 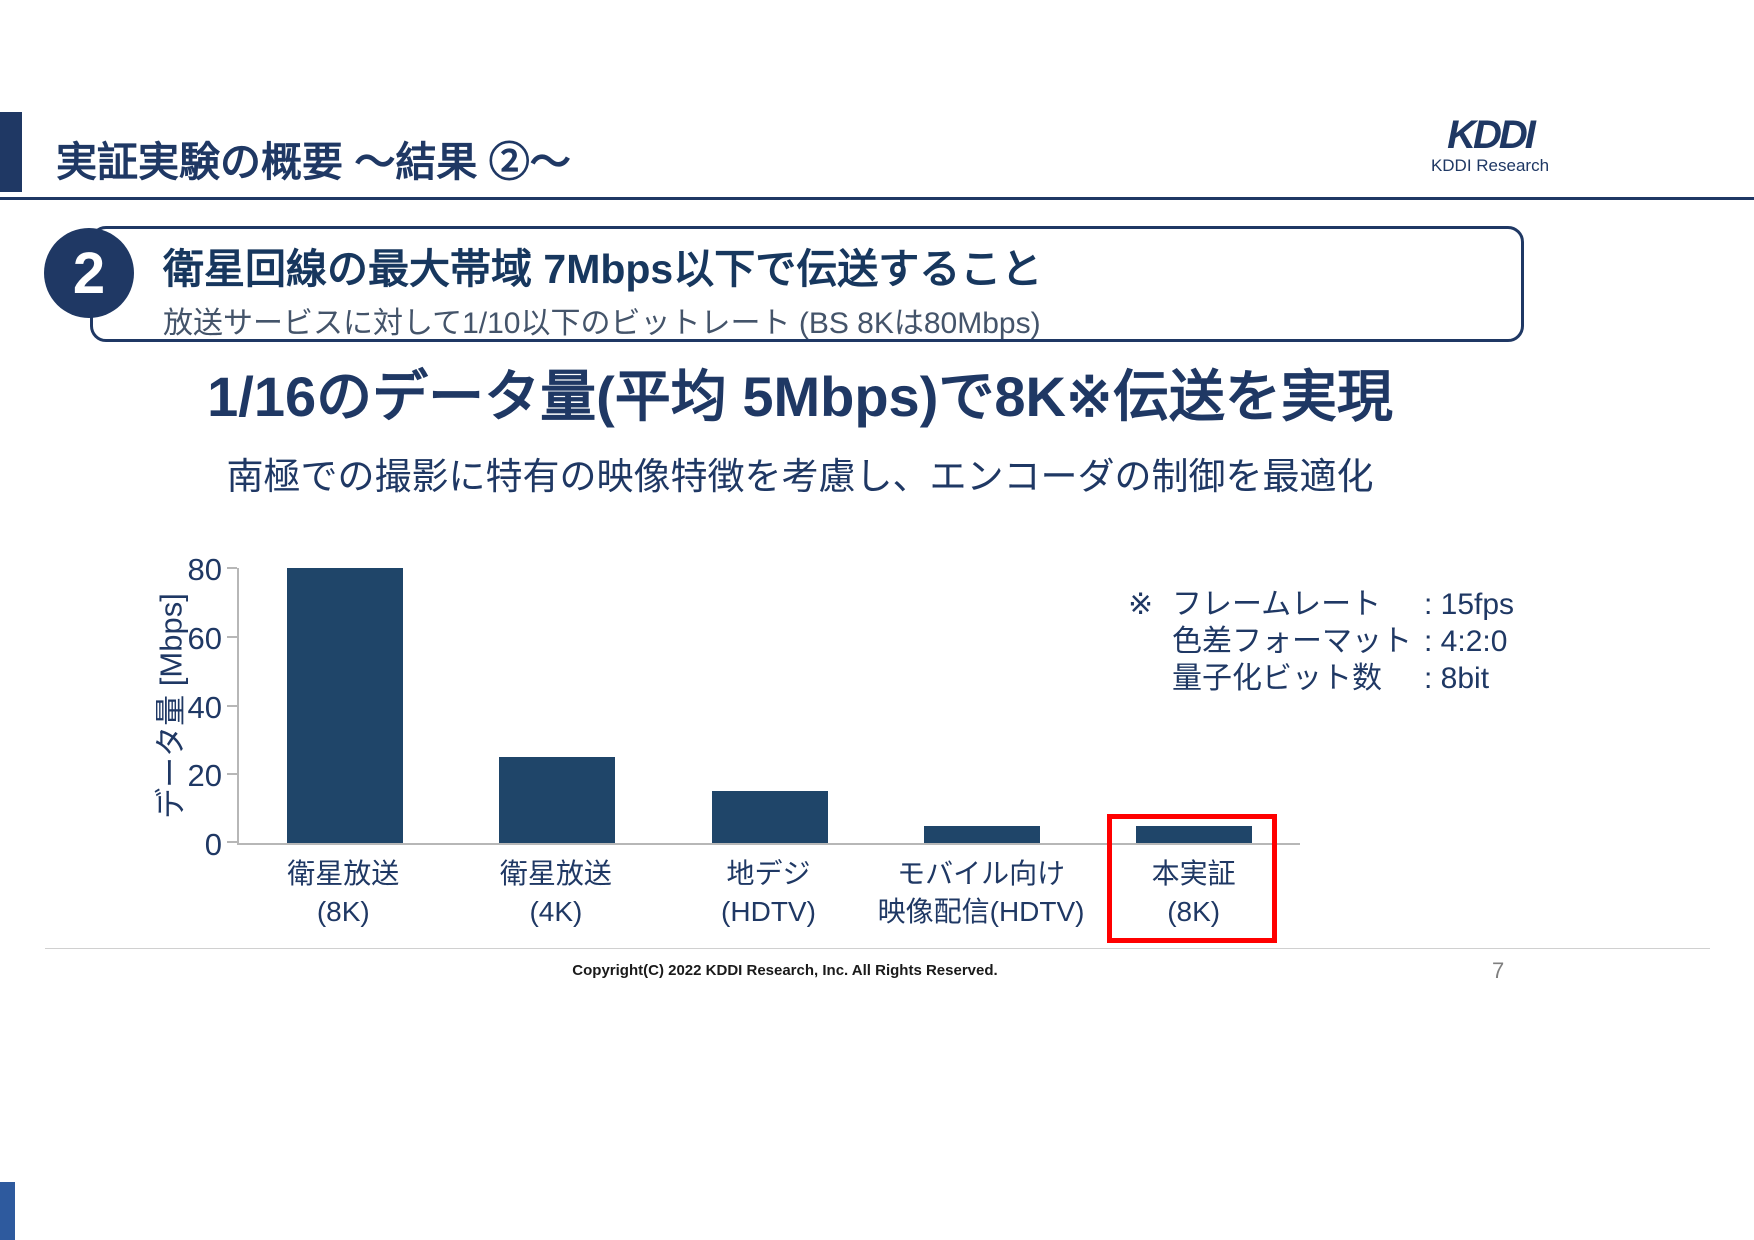 What do you see at coordinates (1193, 892) in the screenshot?
I see `category-label: 本実証 (8K)` at bounding box center [1193, 892].